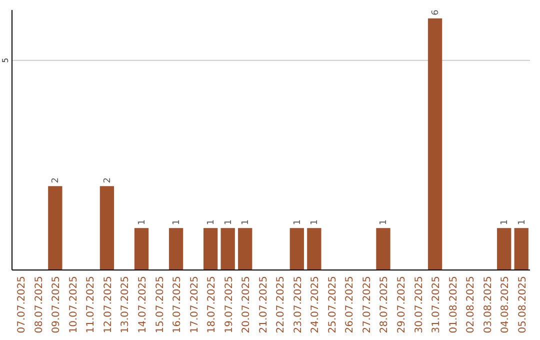 The image size is (540, 340). I want to click on x-tick-label: 11.07.2025, so click(91, 305).